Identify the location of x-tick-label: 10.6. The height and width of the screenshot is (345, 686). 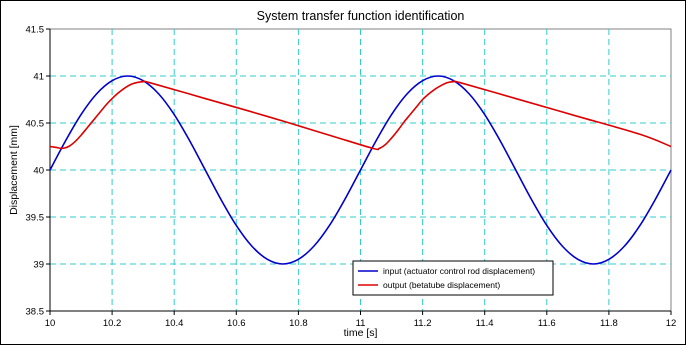
(236, 323).